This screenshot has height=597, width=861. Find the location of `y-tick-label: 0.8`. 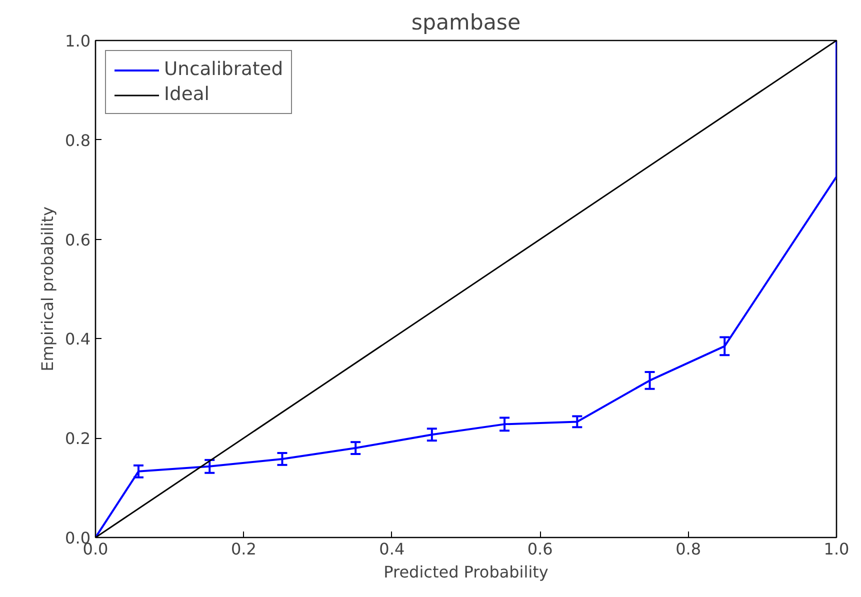

y-tick-label: 0.8 is located at coordinates (78, 140).